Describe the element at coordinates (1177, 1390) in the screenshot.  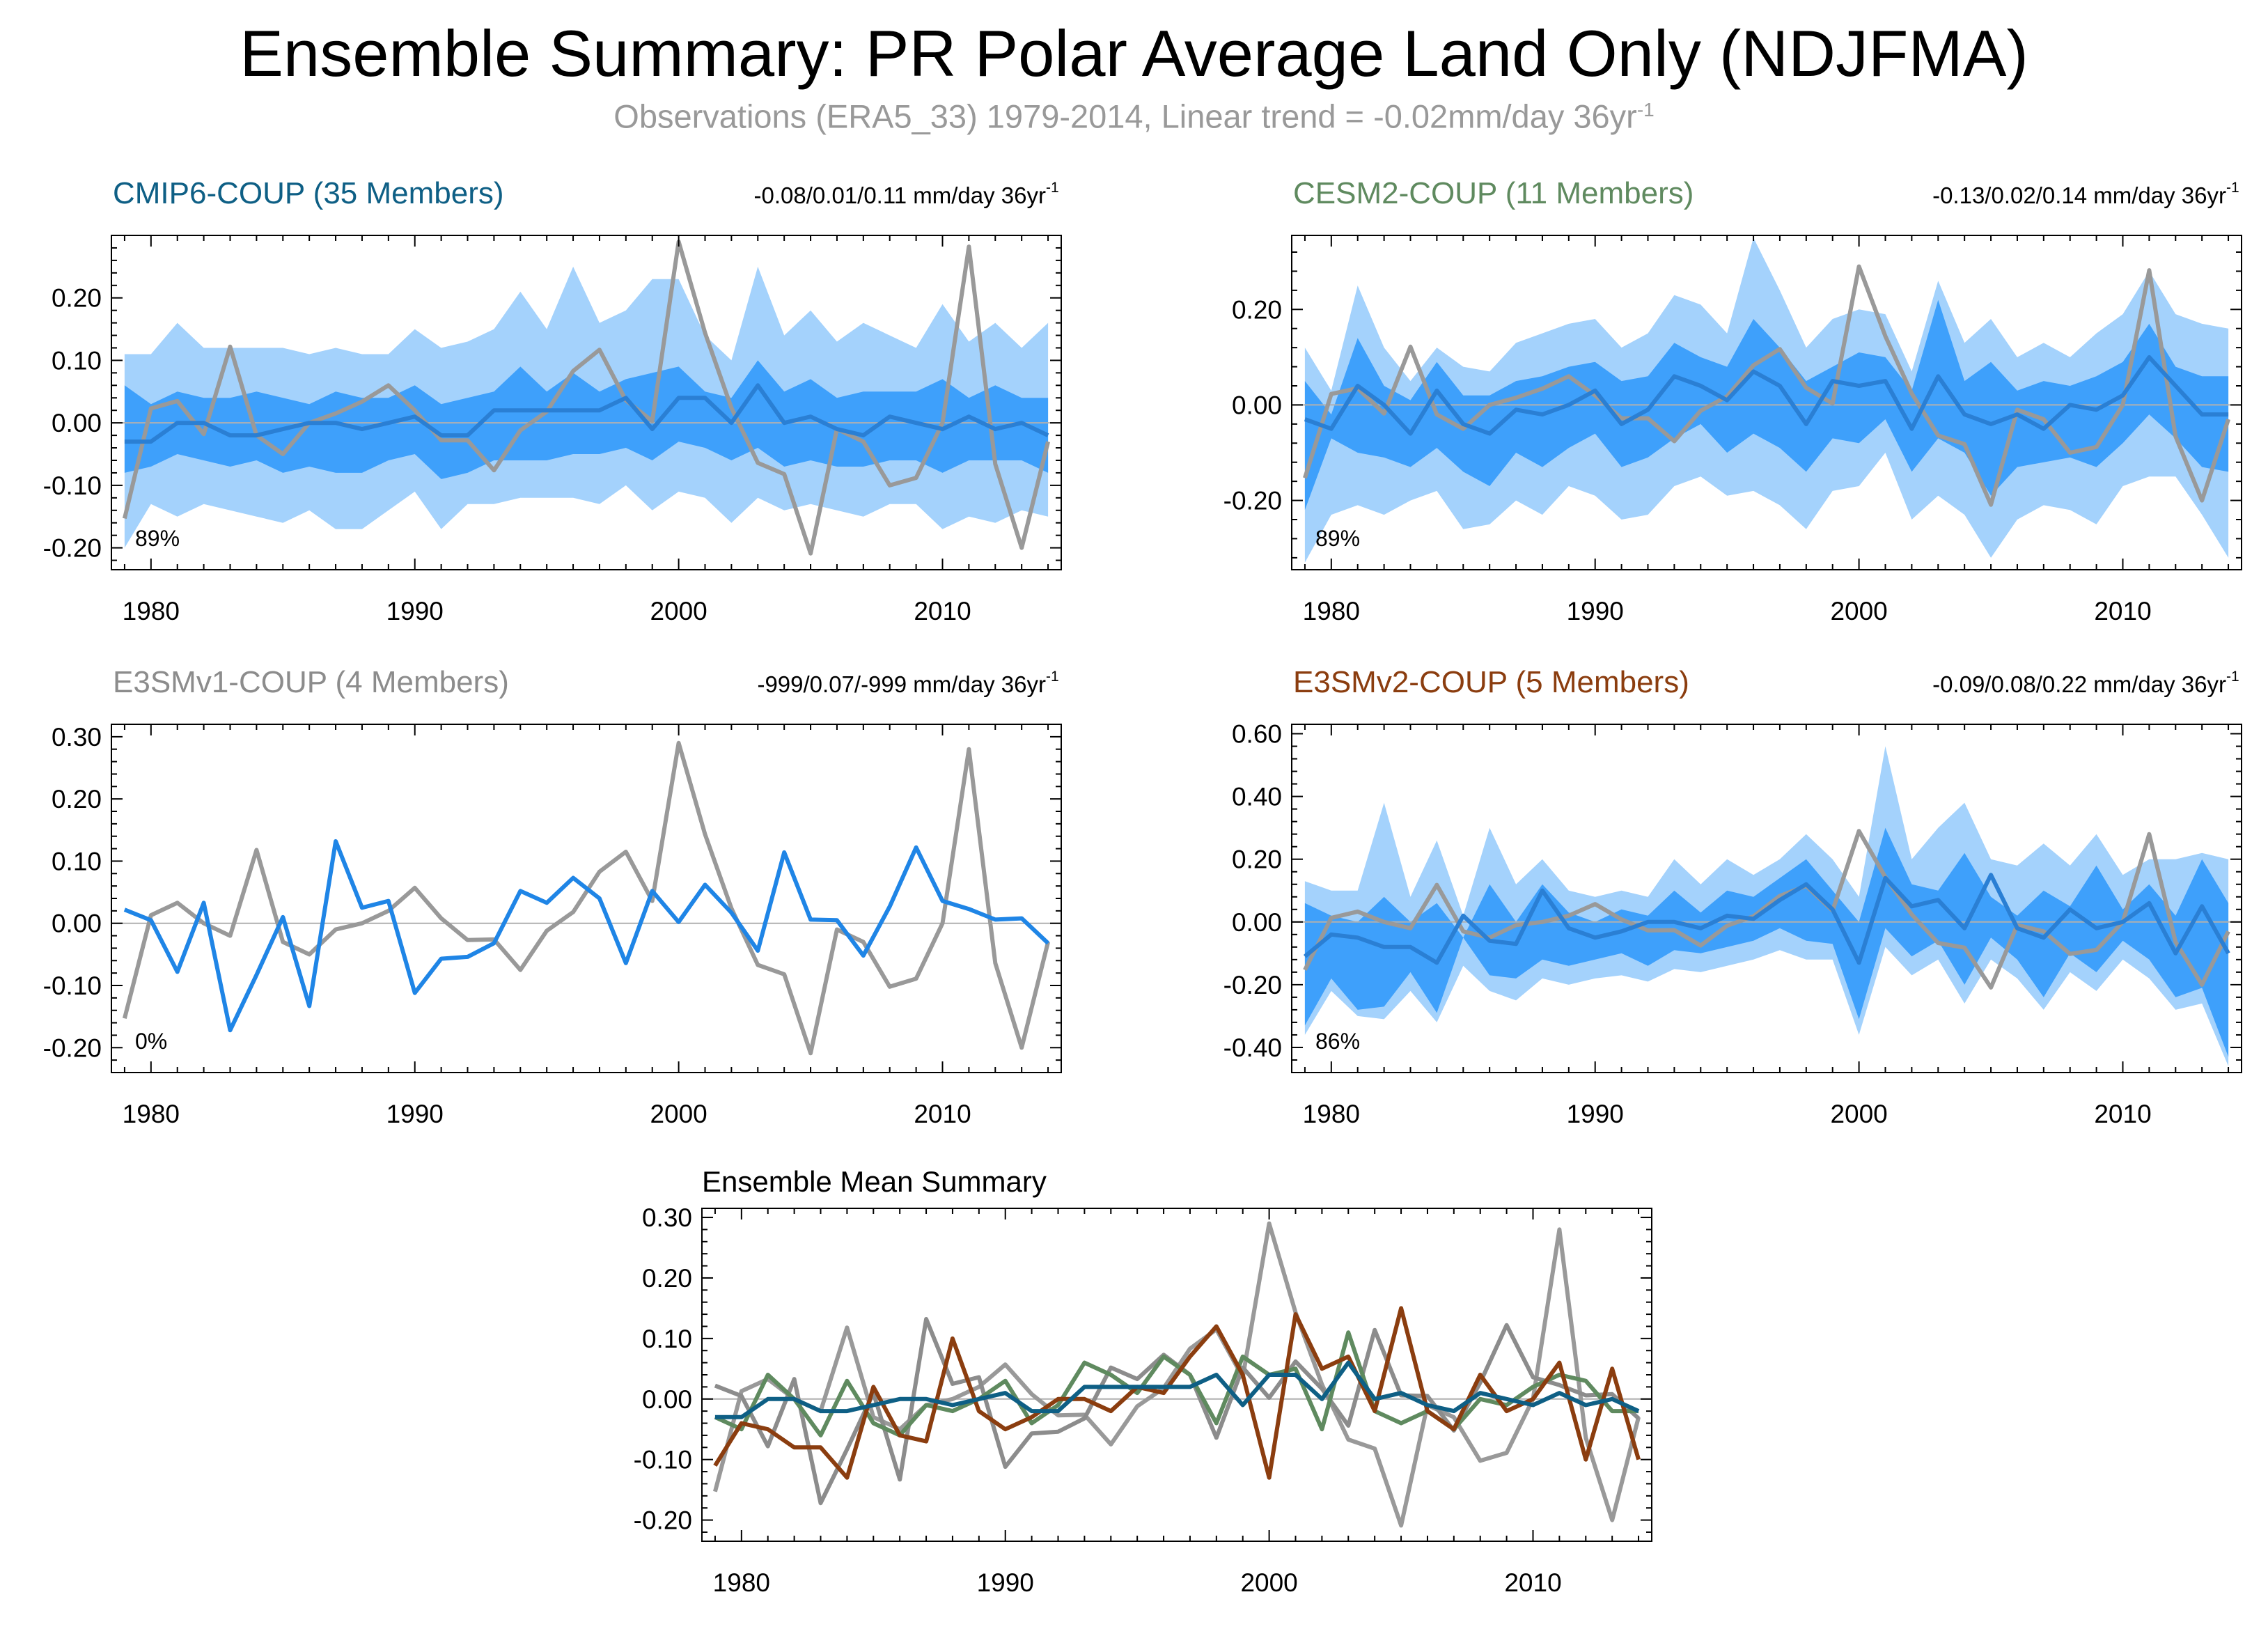
I see `series-line-cmip6-coup` at that location.